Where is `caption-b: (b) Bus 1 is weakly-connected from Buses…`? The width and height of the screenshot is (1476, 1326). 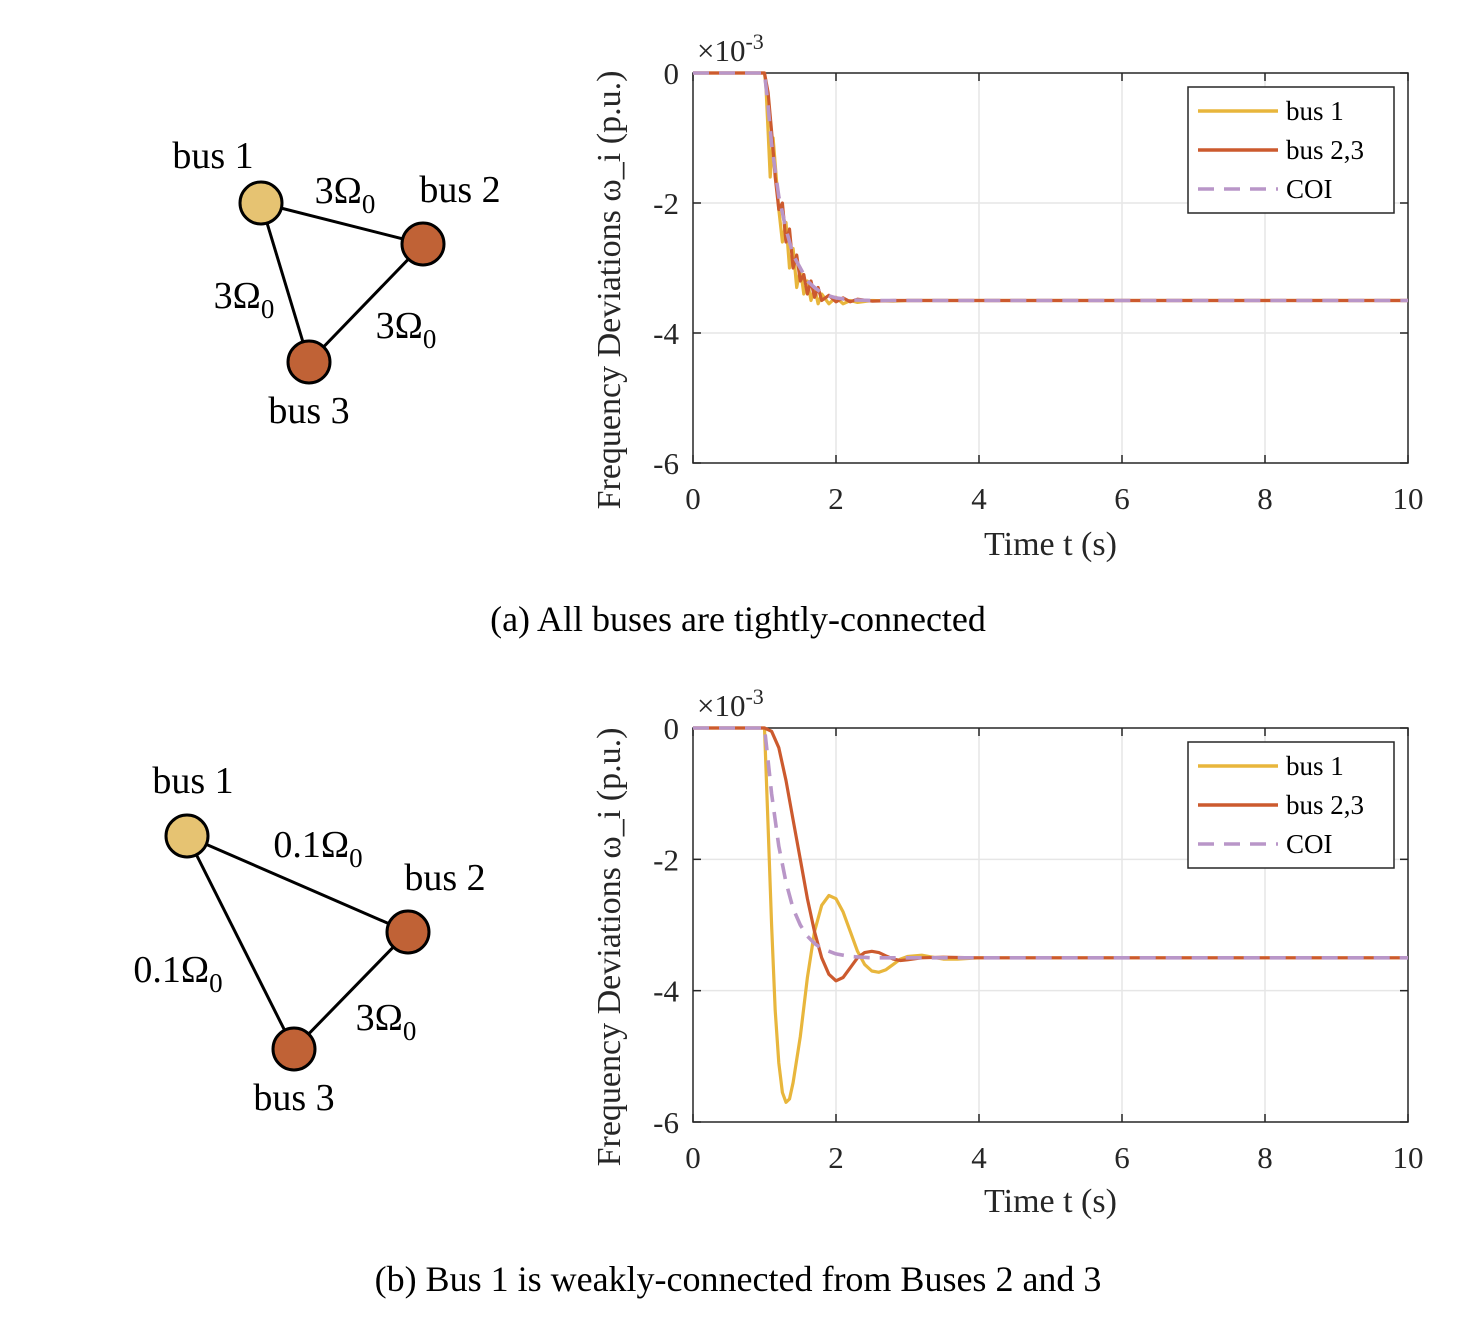 caption-b: (b) Bus 1 is weakly-connected from Buses… is located at coordinates (738, 1279).